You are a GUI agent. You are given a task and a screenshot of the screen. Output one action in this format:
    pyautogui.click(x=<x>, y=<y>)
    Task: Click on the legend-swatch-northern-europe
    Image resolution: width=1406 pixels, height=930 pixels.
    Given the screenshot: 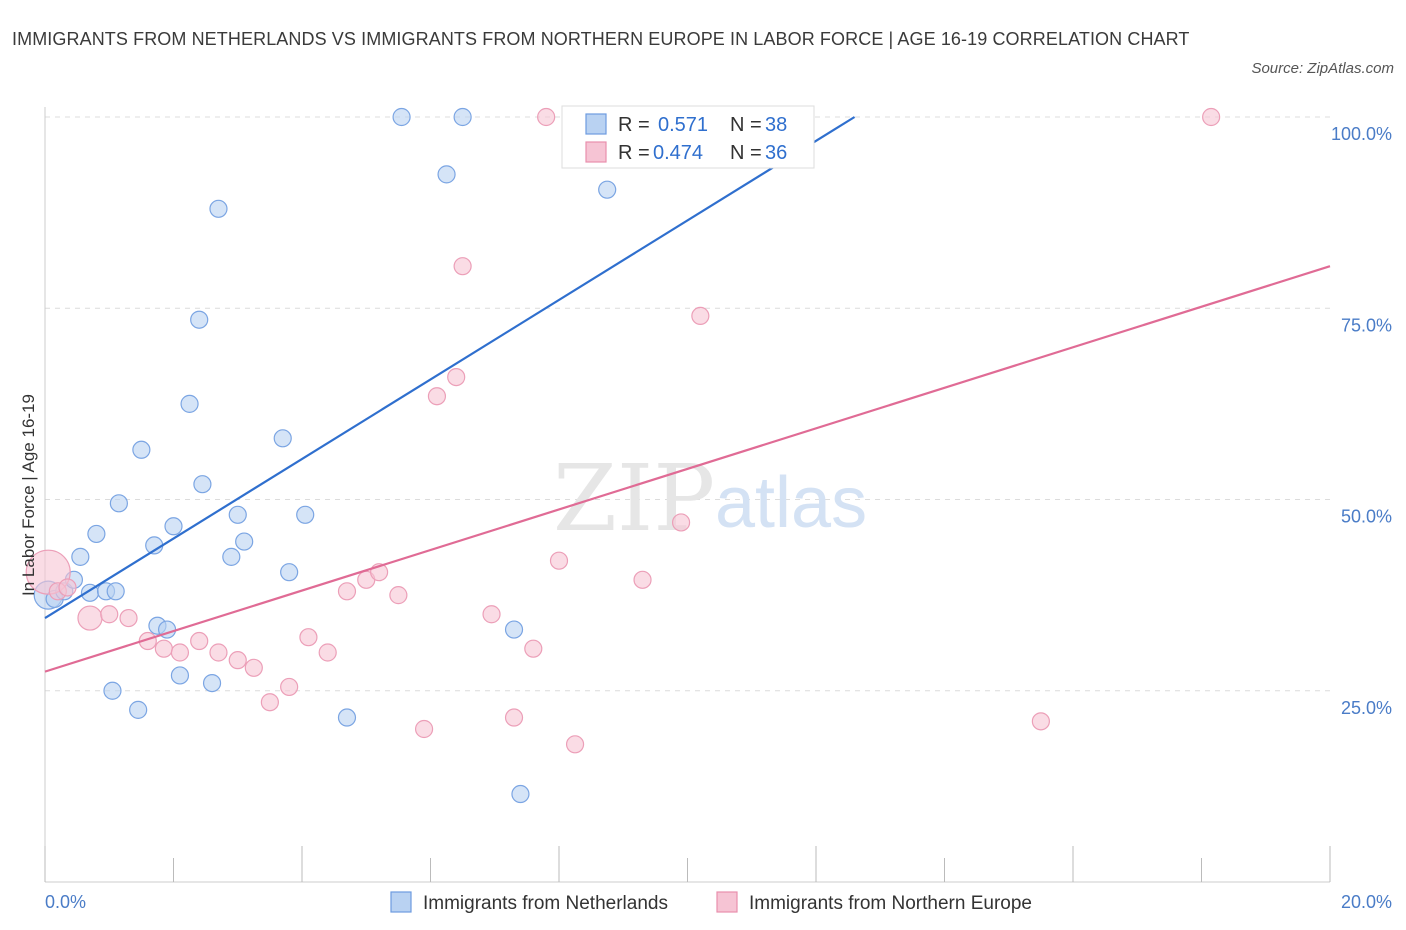 What is the action you would take?
    pyautogui.click(x=596, y=152)
    